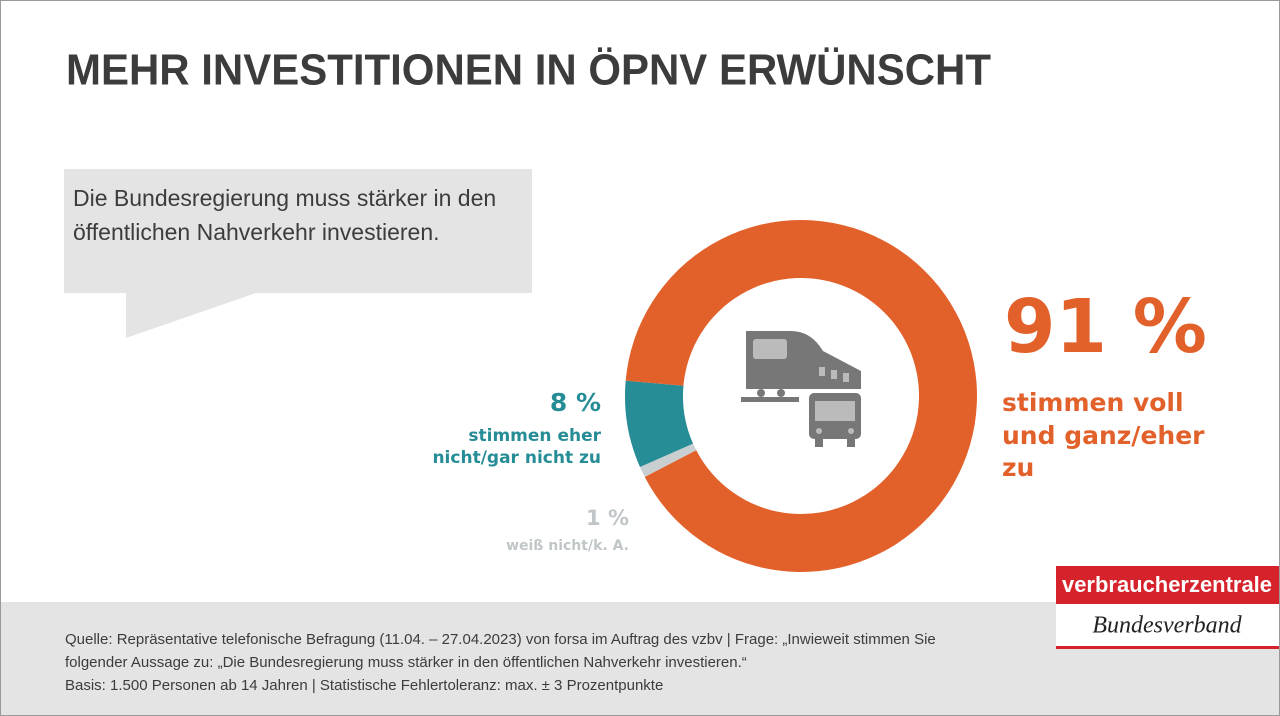 This screenshot has width=1280, height=716. I want to click on logo-text: verbraucherzentrale, so click(1167, 584).